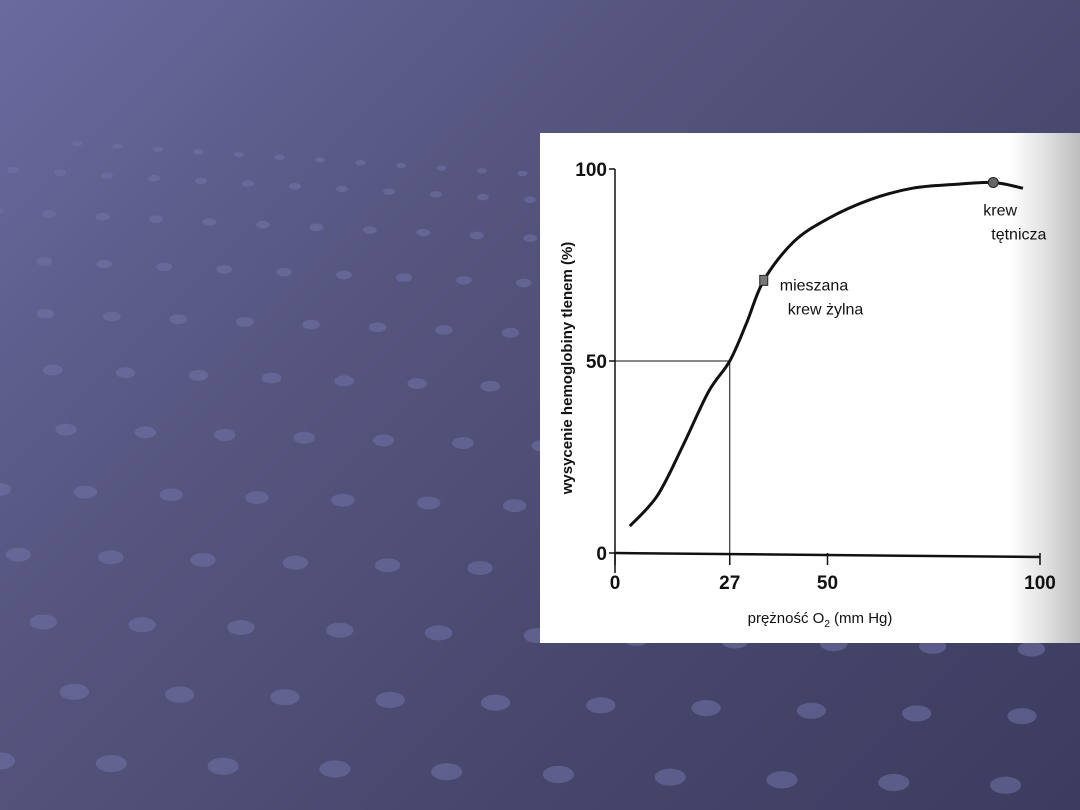 This screenshot has width=1080, height=810. Describe the element at coordinates (820, 620) in the screenshot. I see `x-axis-label: prężność O2 (mm Hg)` at that location.